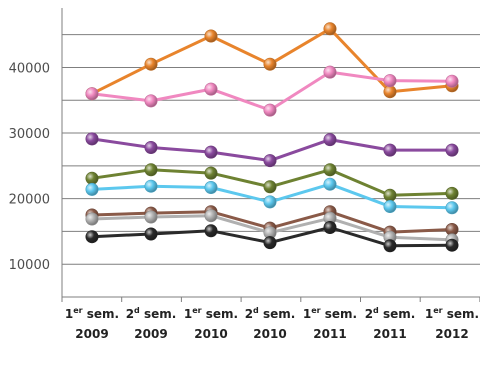 This screenshot has width=480, height=367. I want to click on y-tick-label: 20000, so click(29, 200).